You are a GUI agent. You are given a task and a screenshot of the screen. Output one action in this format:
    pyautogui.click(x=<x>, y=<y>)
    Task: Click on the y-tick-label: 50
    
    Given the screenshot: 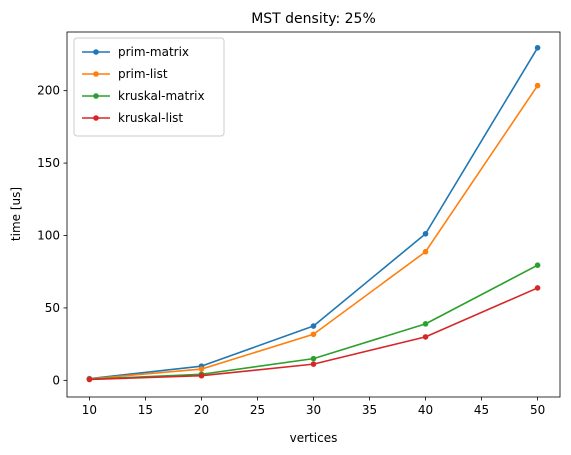 What is the action you would take?
    pyautogui.click(x=52, y=308)
    